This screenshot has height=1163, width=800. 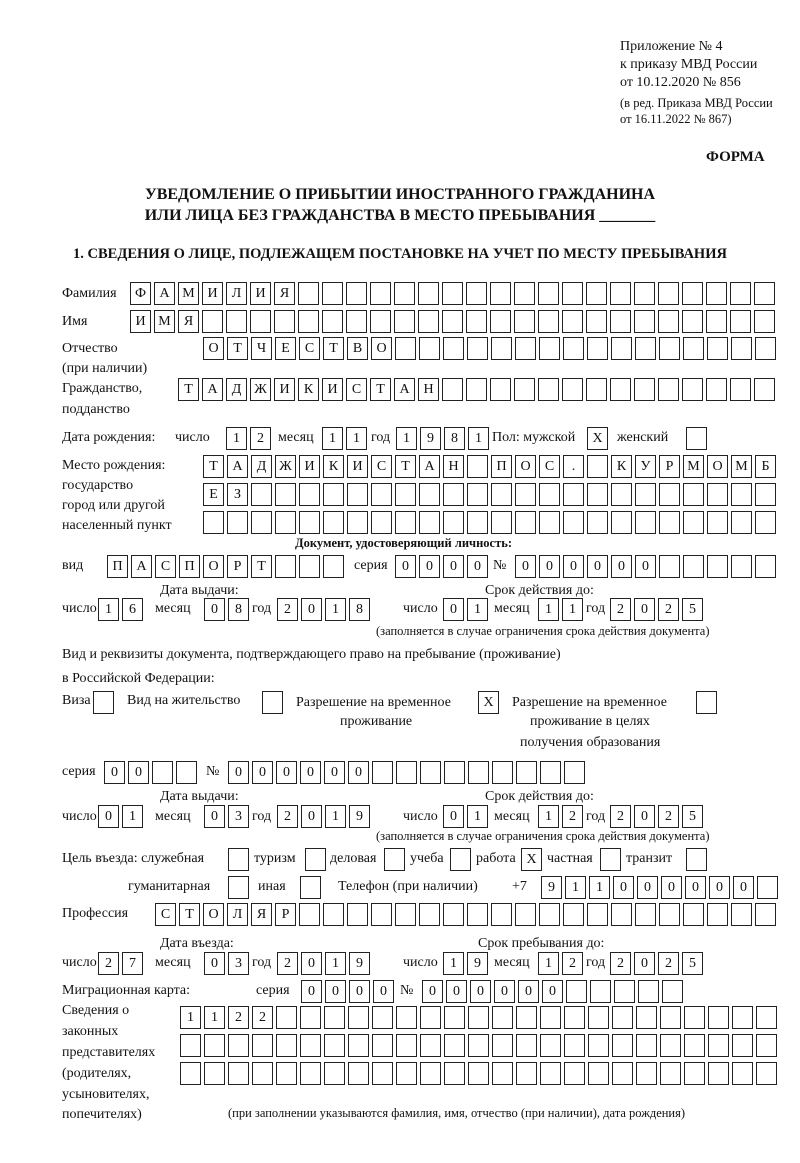 I want to click on char-cell: Е, so click(x=285, y=348).